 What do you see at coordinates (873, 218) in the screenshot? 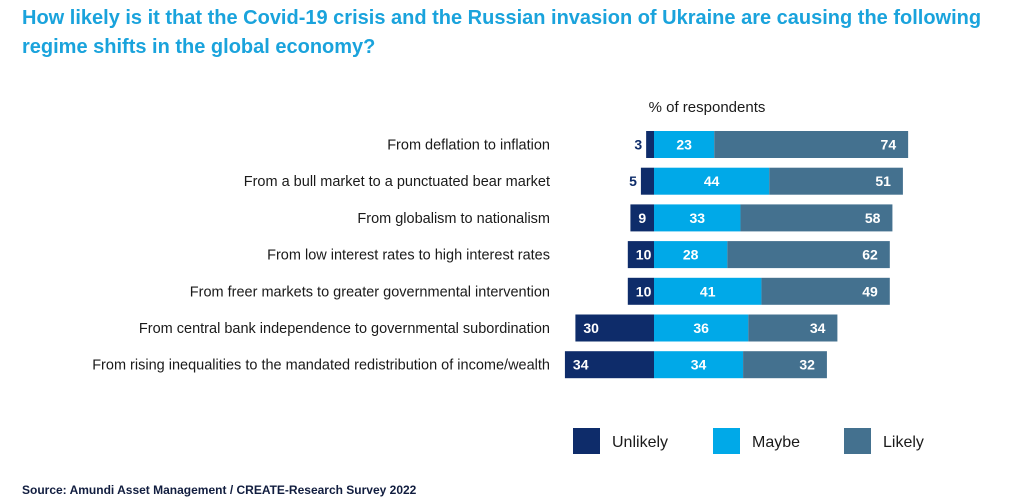
I see `value-label-likely: 58` at bounding box center [873, 218].